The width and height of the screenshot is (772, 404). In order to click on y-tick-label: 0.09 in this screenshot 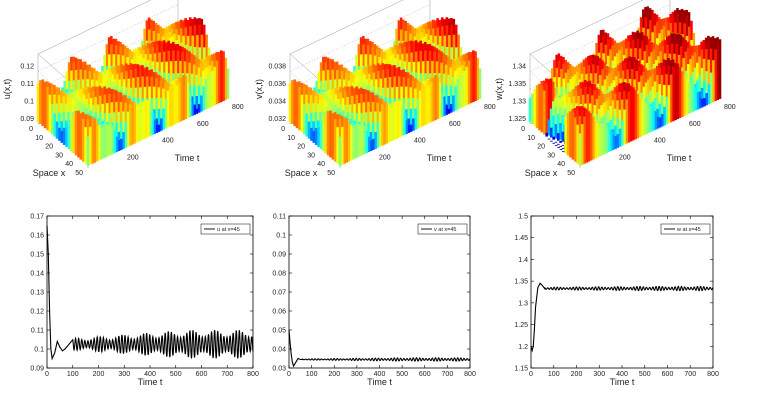, I will do `click(37, 369)`.